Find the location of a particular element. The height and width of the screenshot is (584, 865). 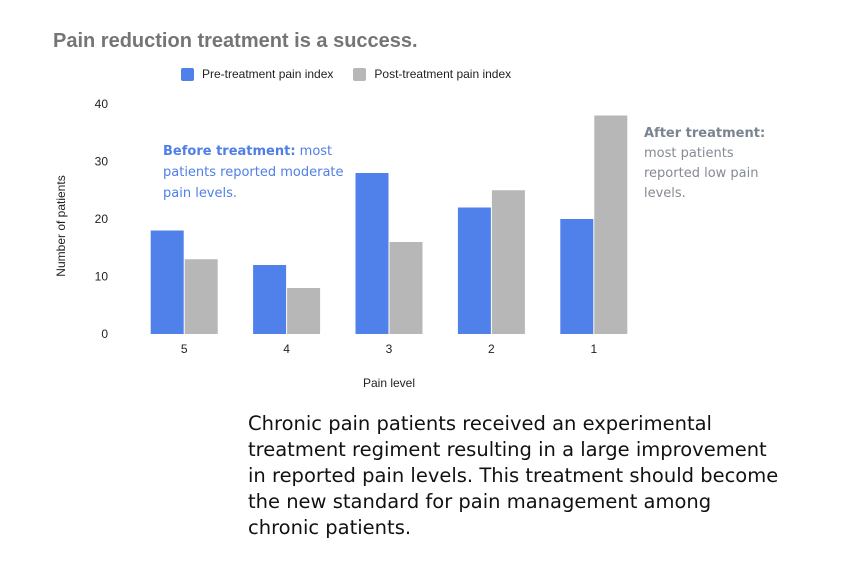

x-tick-label: 3 is located at coordinates (389, 349).